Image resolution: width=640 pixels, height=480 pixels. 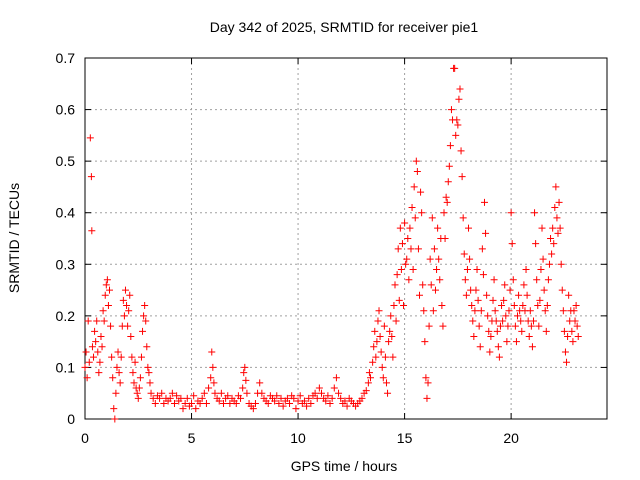 I want to click on y-tick-label: 0.2, so click(x=66, y=316).